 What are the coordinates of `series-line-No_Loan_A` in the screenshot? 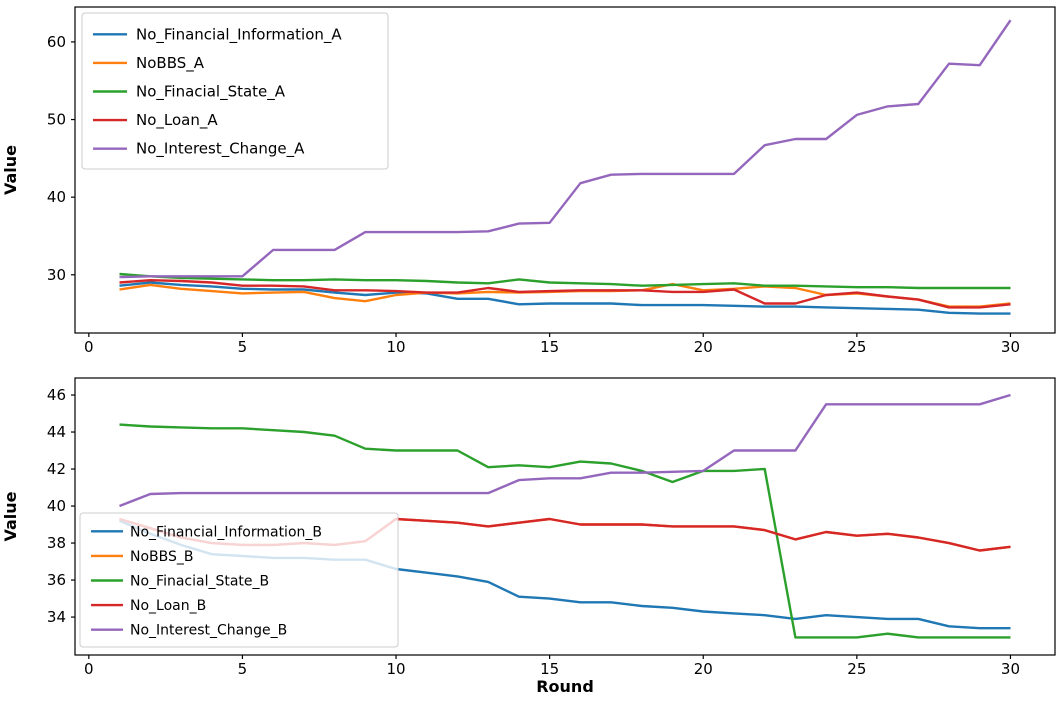 It's located at (565, 294).